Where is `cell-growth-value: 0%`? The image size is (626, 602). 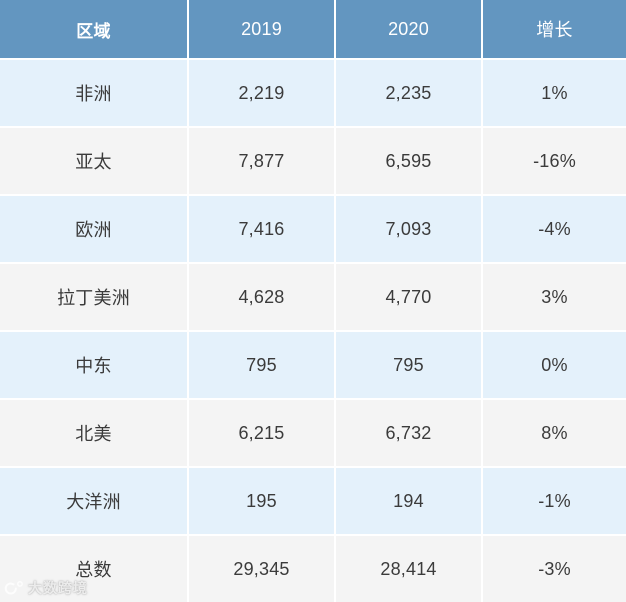
cell-growth-value: 0% is located at coordinates (554, 365).